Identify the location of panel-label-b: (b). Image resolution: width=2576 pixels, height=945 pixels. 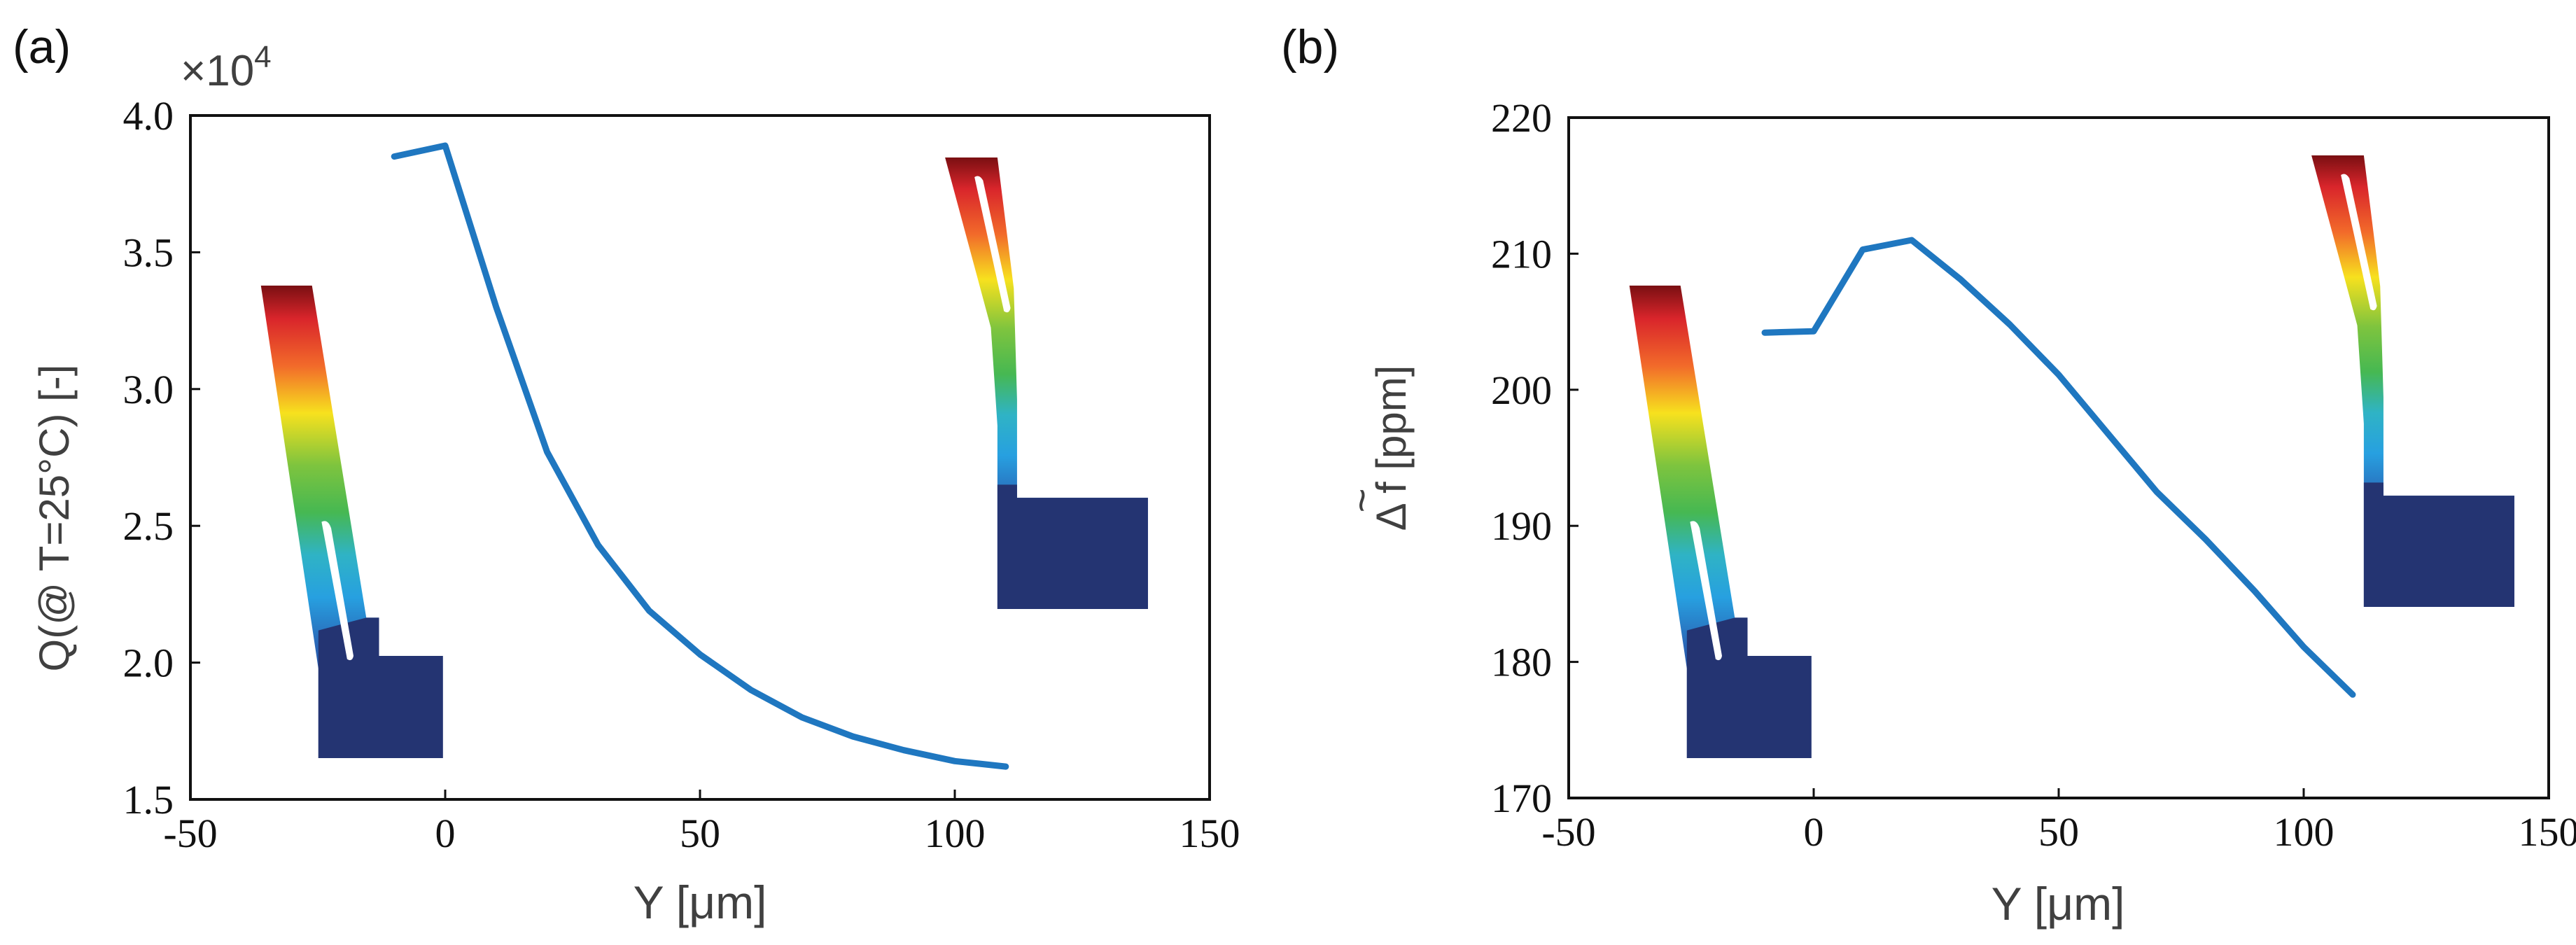
(1310, 47).